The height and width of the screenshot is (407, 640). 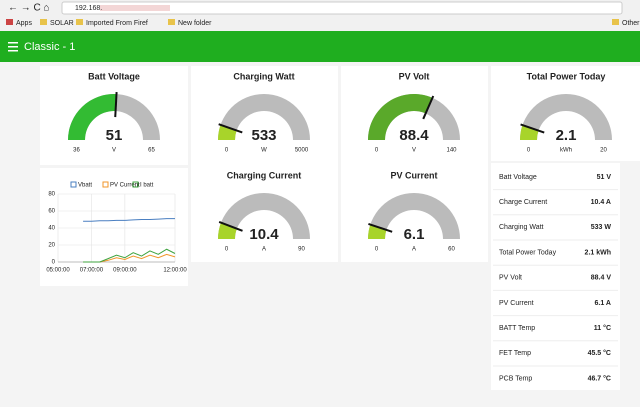 What do you see at coordinates (264, 234) in the screenshot?
I see `gauge-value: 10.4` at bounding box center [264, 234].